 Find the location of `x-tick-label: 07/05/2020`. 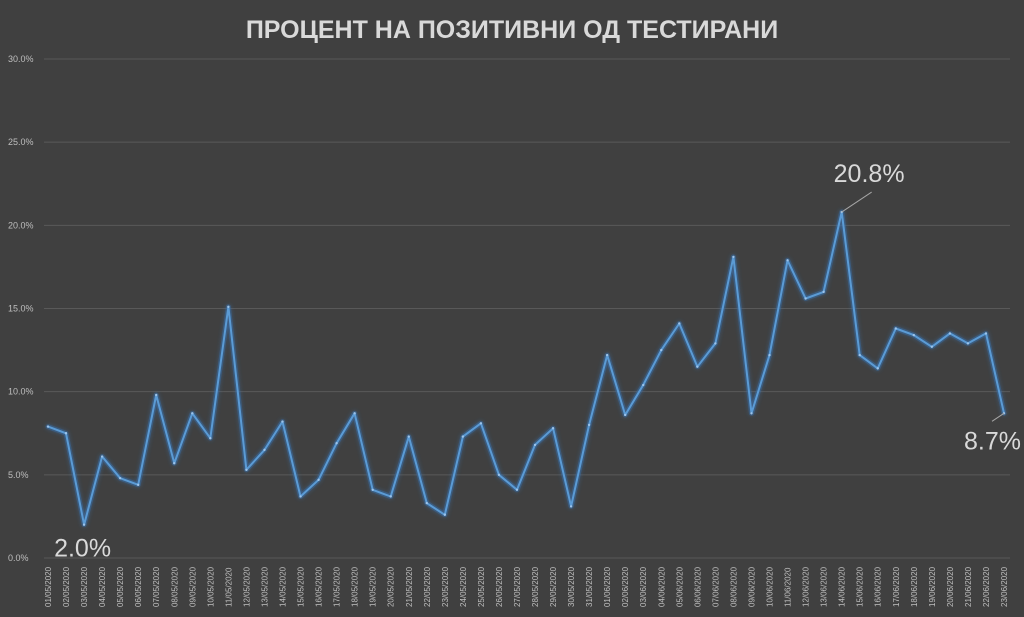

x-tick-label: 07/05/2020 is located at coordinates (156, 586).